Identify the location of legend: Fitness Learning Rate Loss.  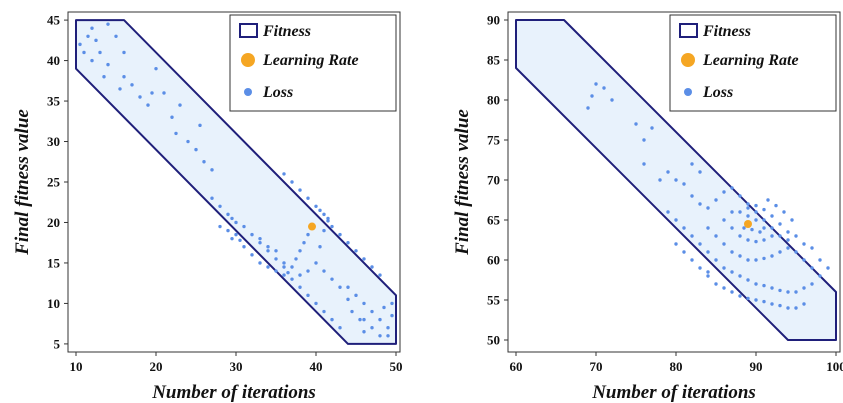
(313, 63).